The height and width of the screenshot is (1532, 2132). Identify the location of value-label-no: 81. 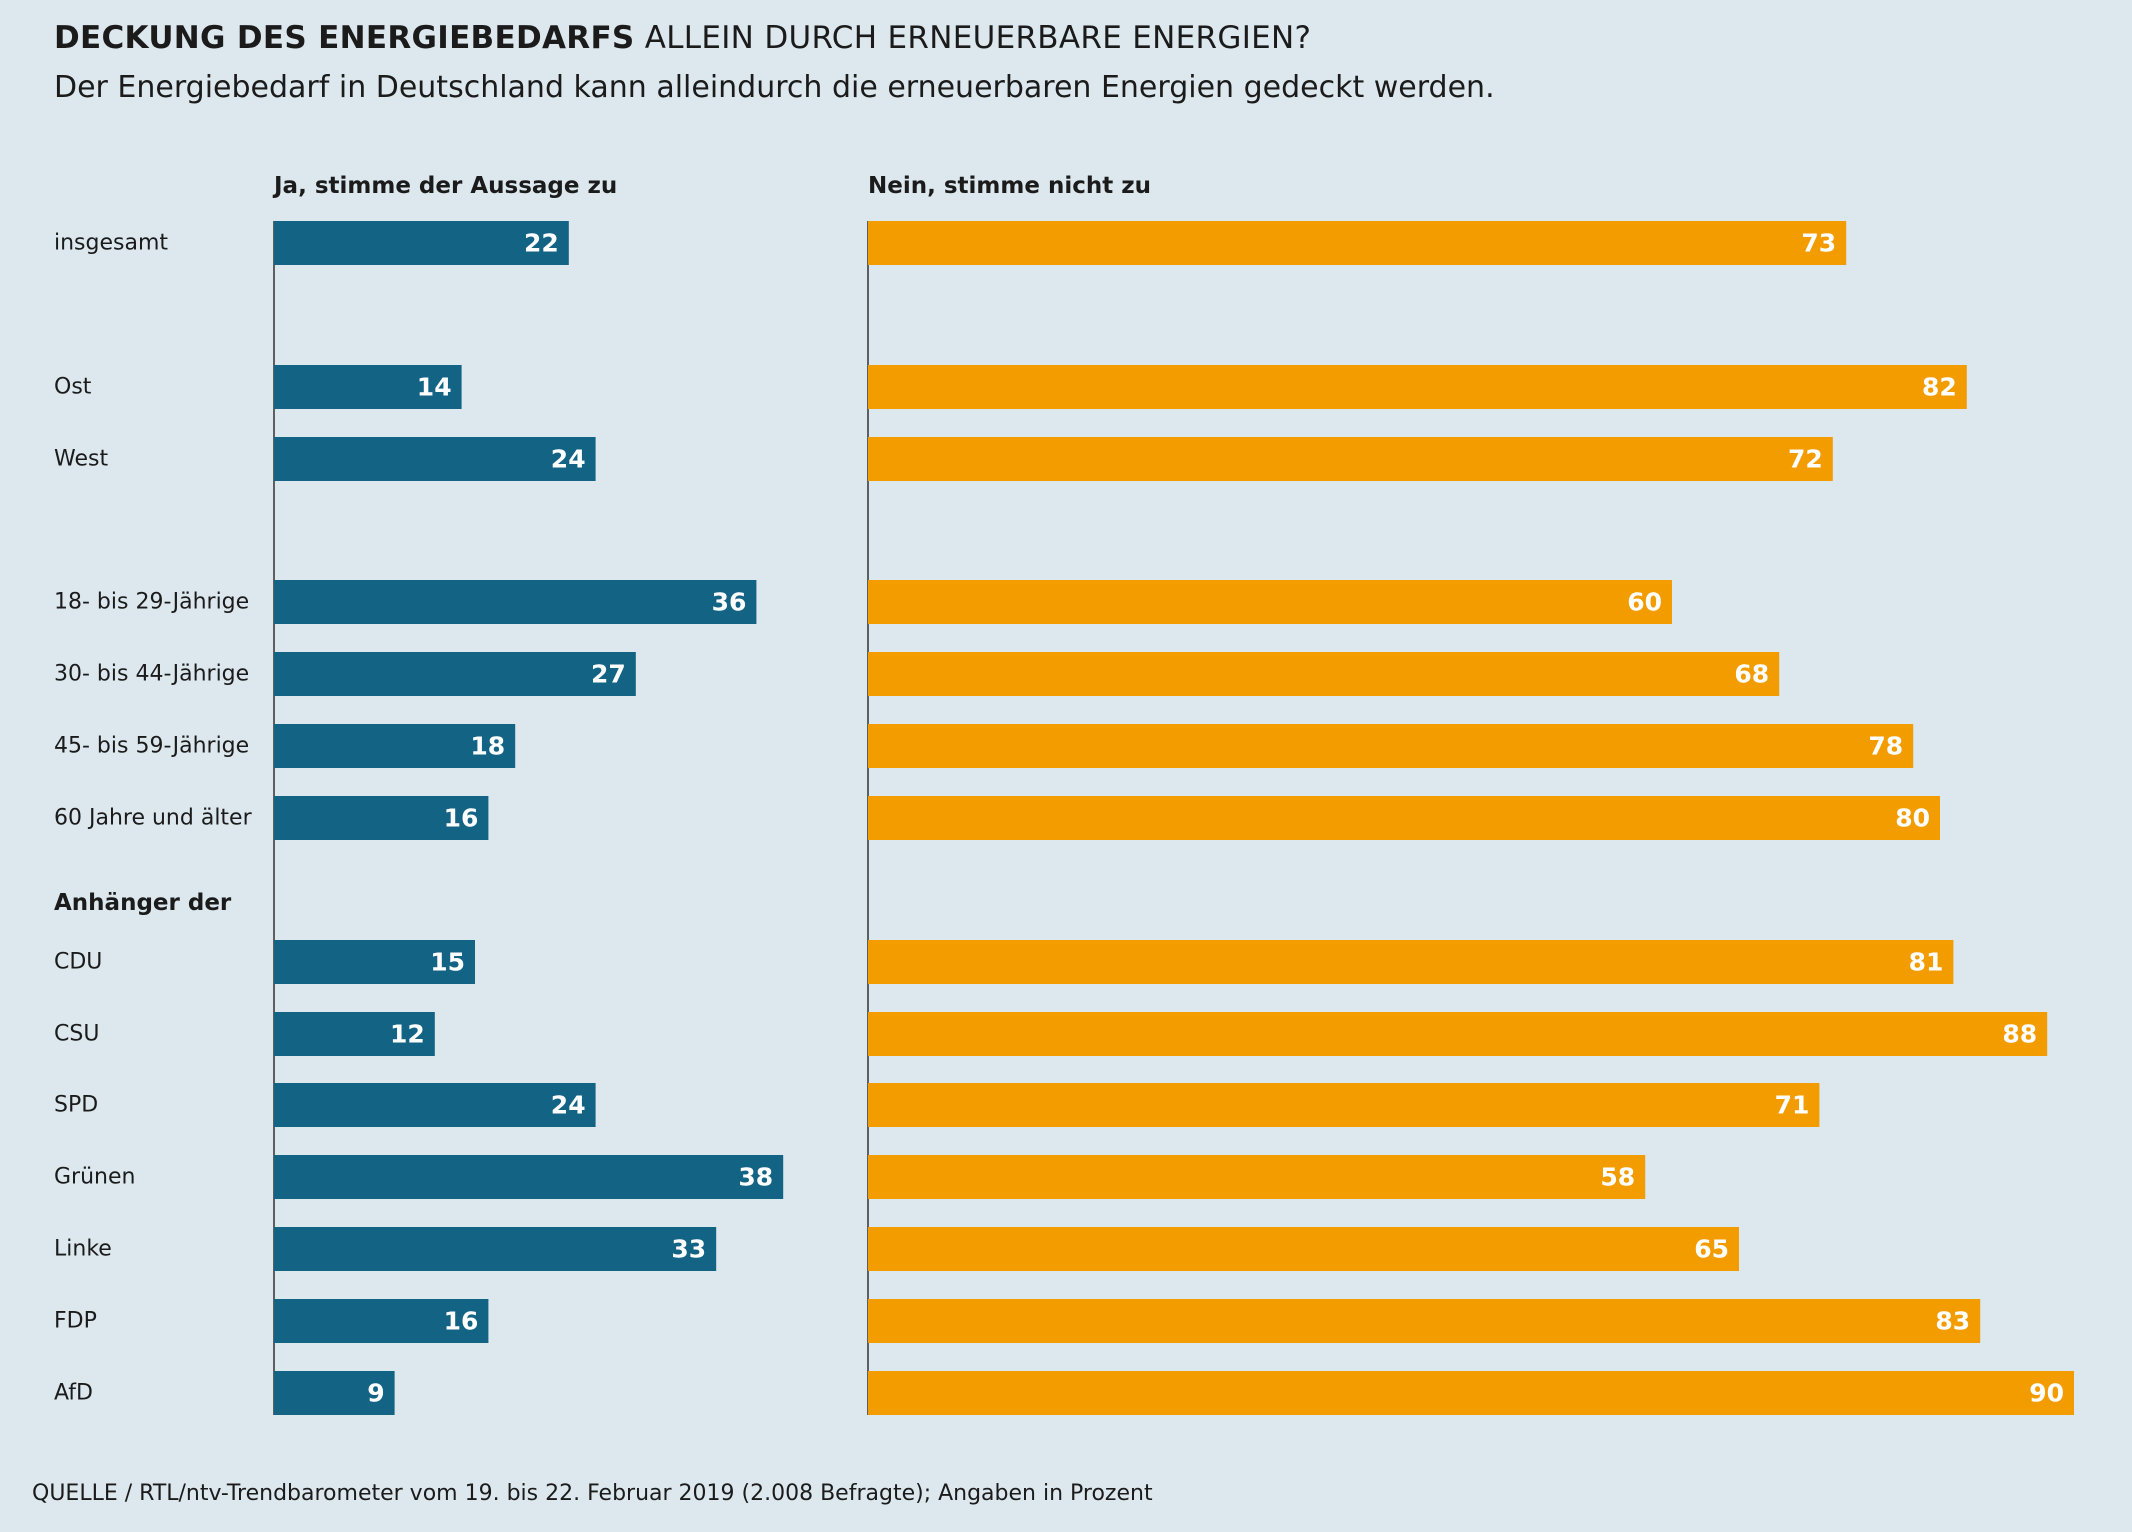
(1926, 962).